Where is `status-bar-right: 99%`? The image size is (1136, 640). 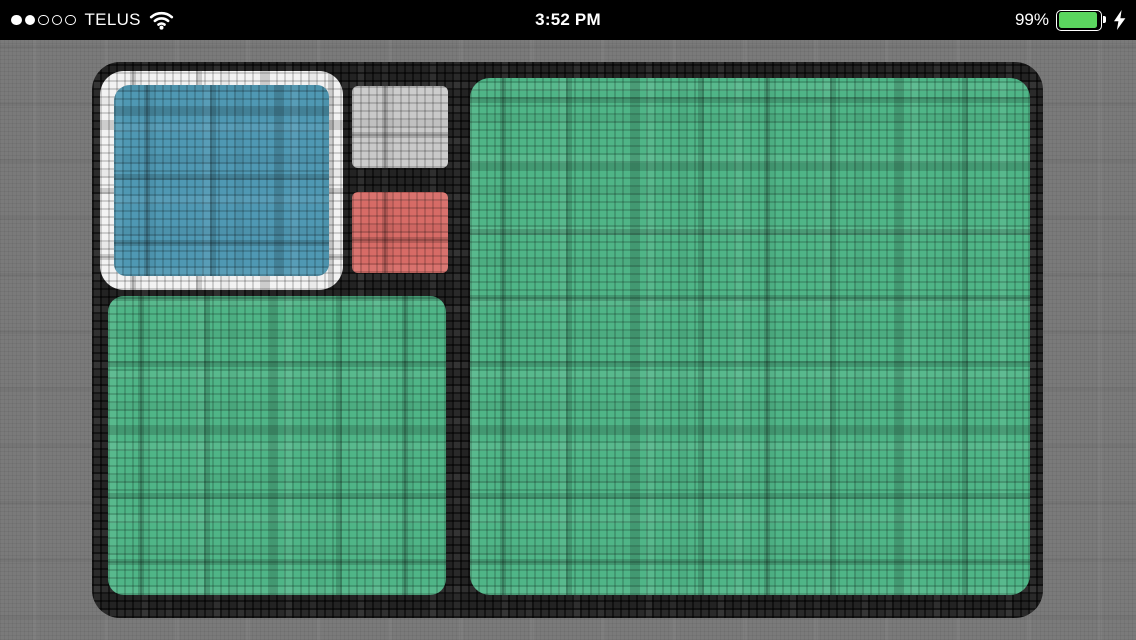
status-bar-right: 99% is located at coordinates (1075, 20).